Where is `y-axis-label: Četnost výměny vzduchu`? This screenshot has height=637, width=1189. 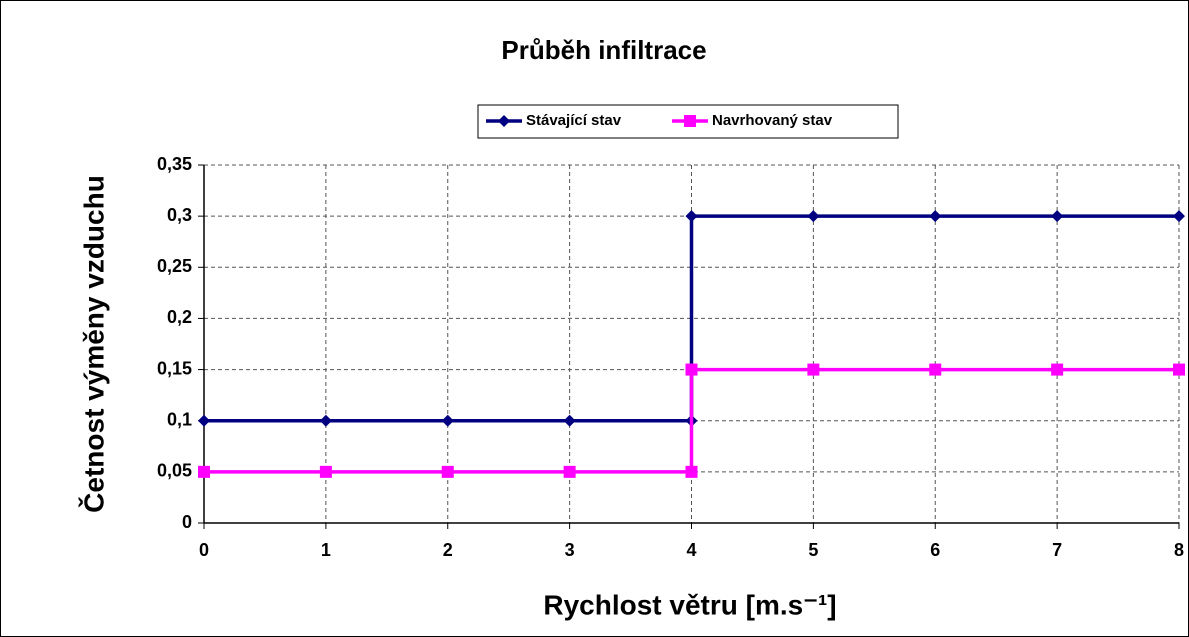 y-axis-label: Četnost výměny vzduchu is located at coordinates (93, 344).